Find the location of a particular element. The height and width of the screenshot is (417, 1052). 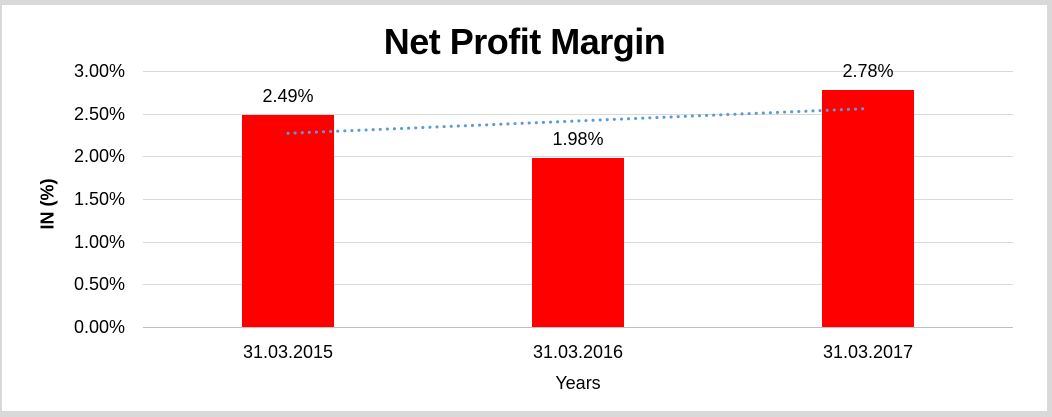

y-tick-label: 0.00% is located at coordinates (99, 327).